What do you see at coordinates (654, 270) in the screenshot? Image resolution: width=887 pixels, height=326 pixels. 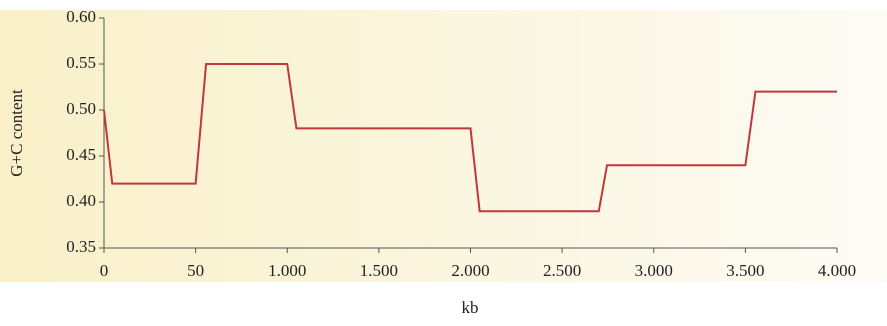 I see `x-tick-label: 3.000` at bounding box center [654, 270].